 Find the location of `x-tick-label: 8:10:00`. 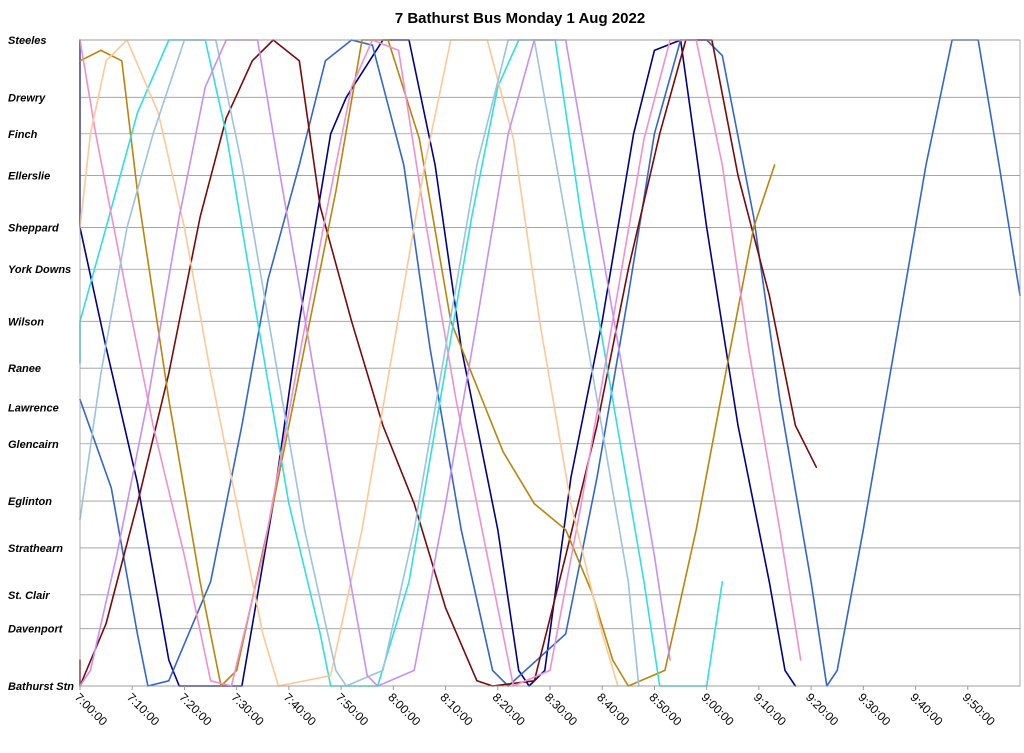

x-tick-label: 8:10:00 is located at coordinates (456, 709).